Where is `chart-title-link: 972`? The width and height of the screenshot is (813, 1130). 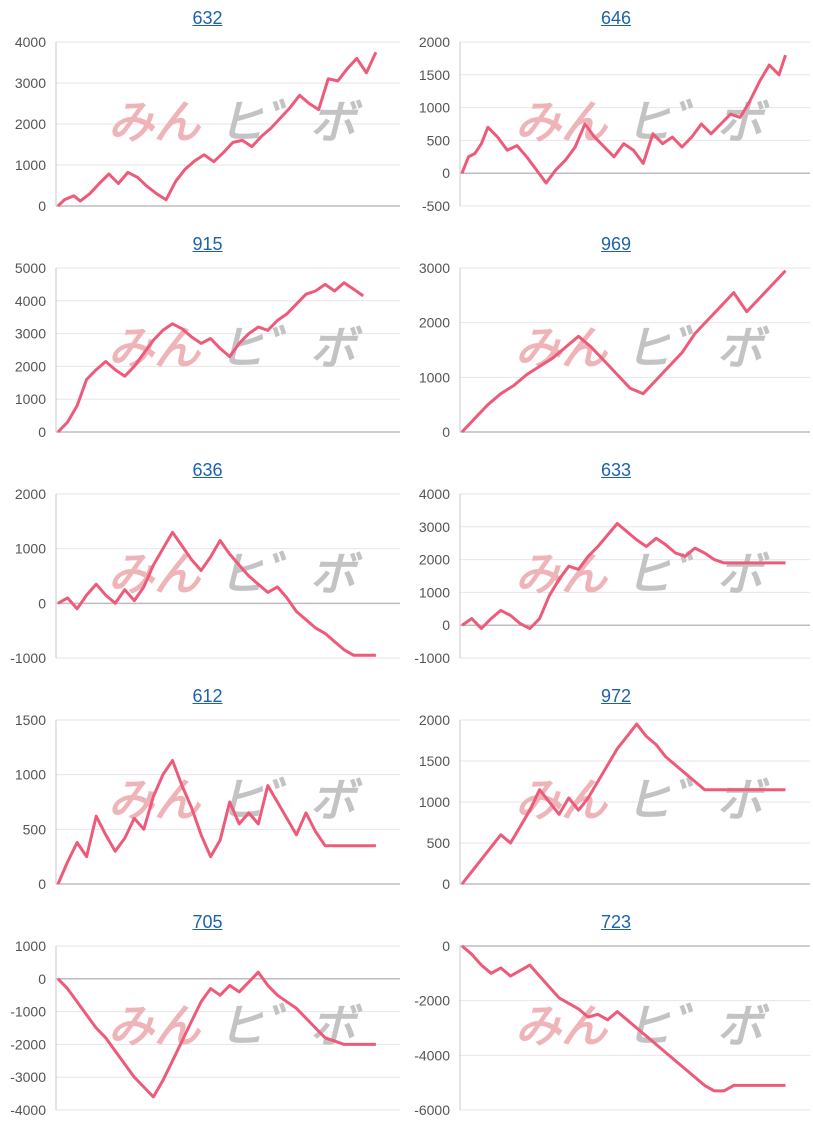 chart-title-link: 972 is located at coordinates (609, 696).